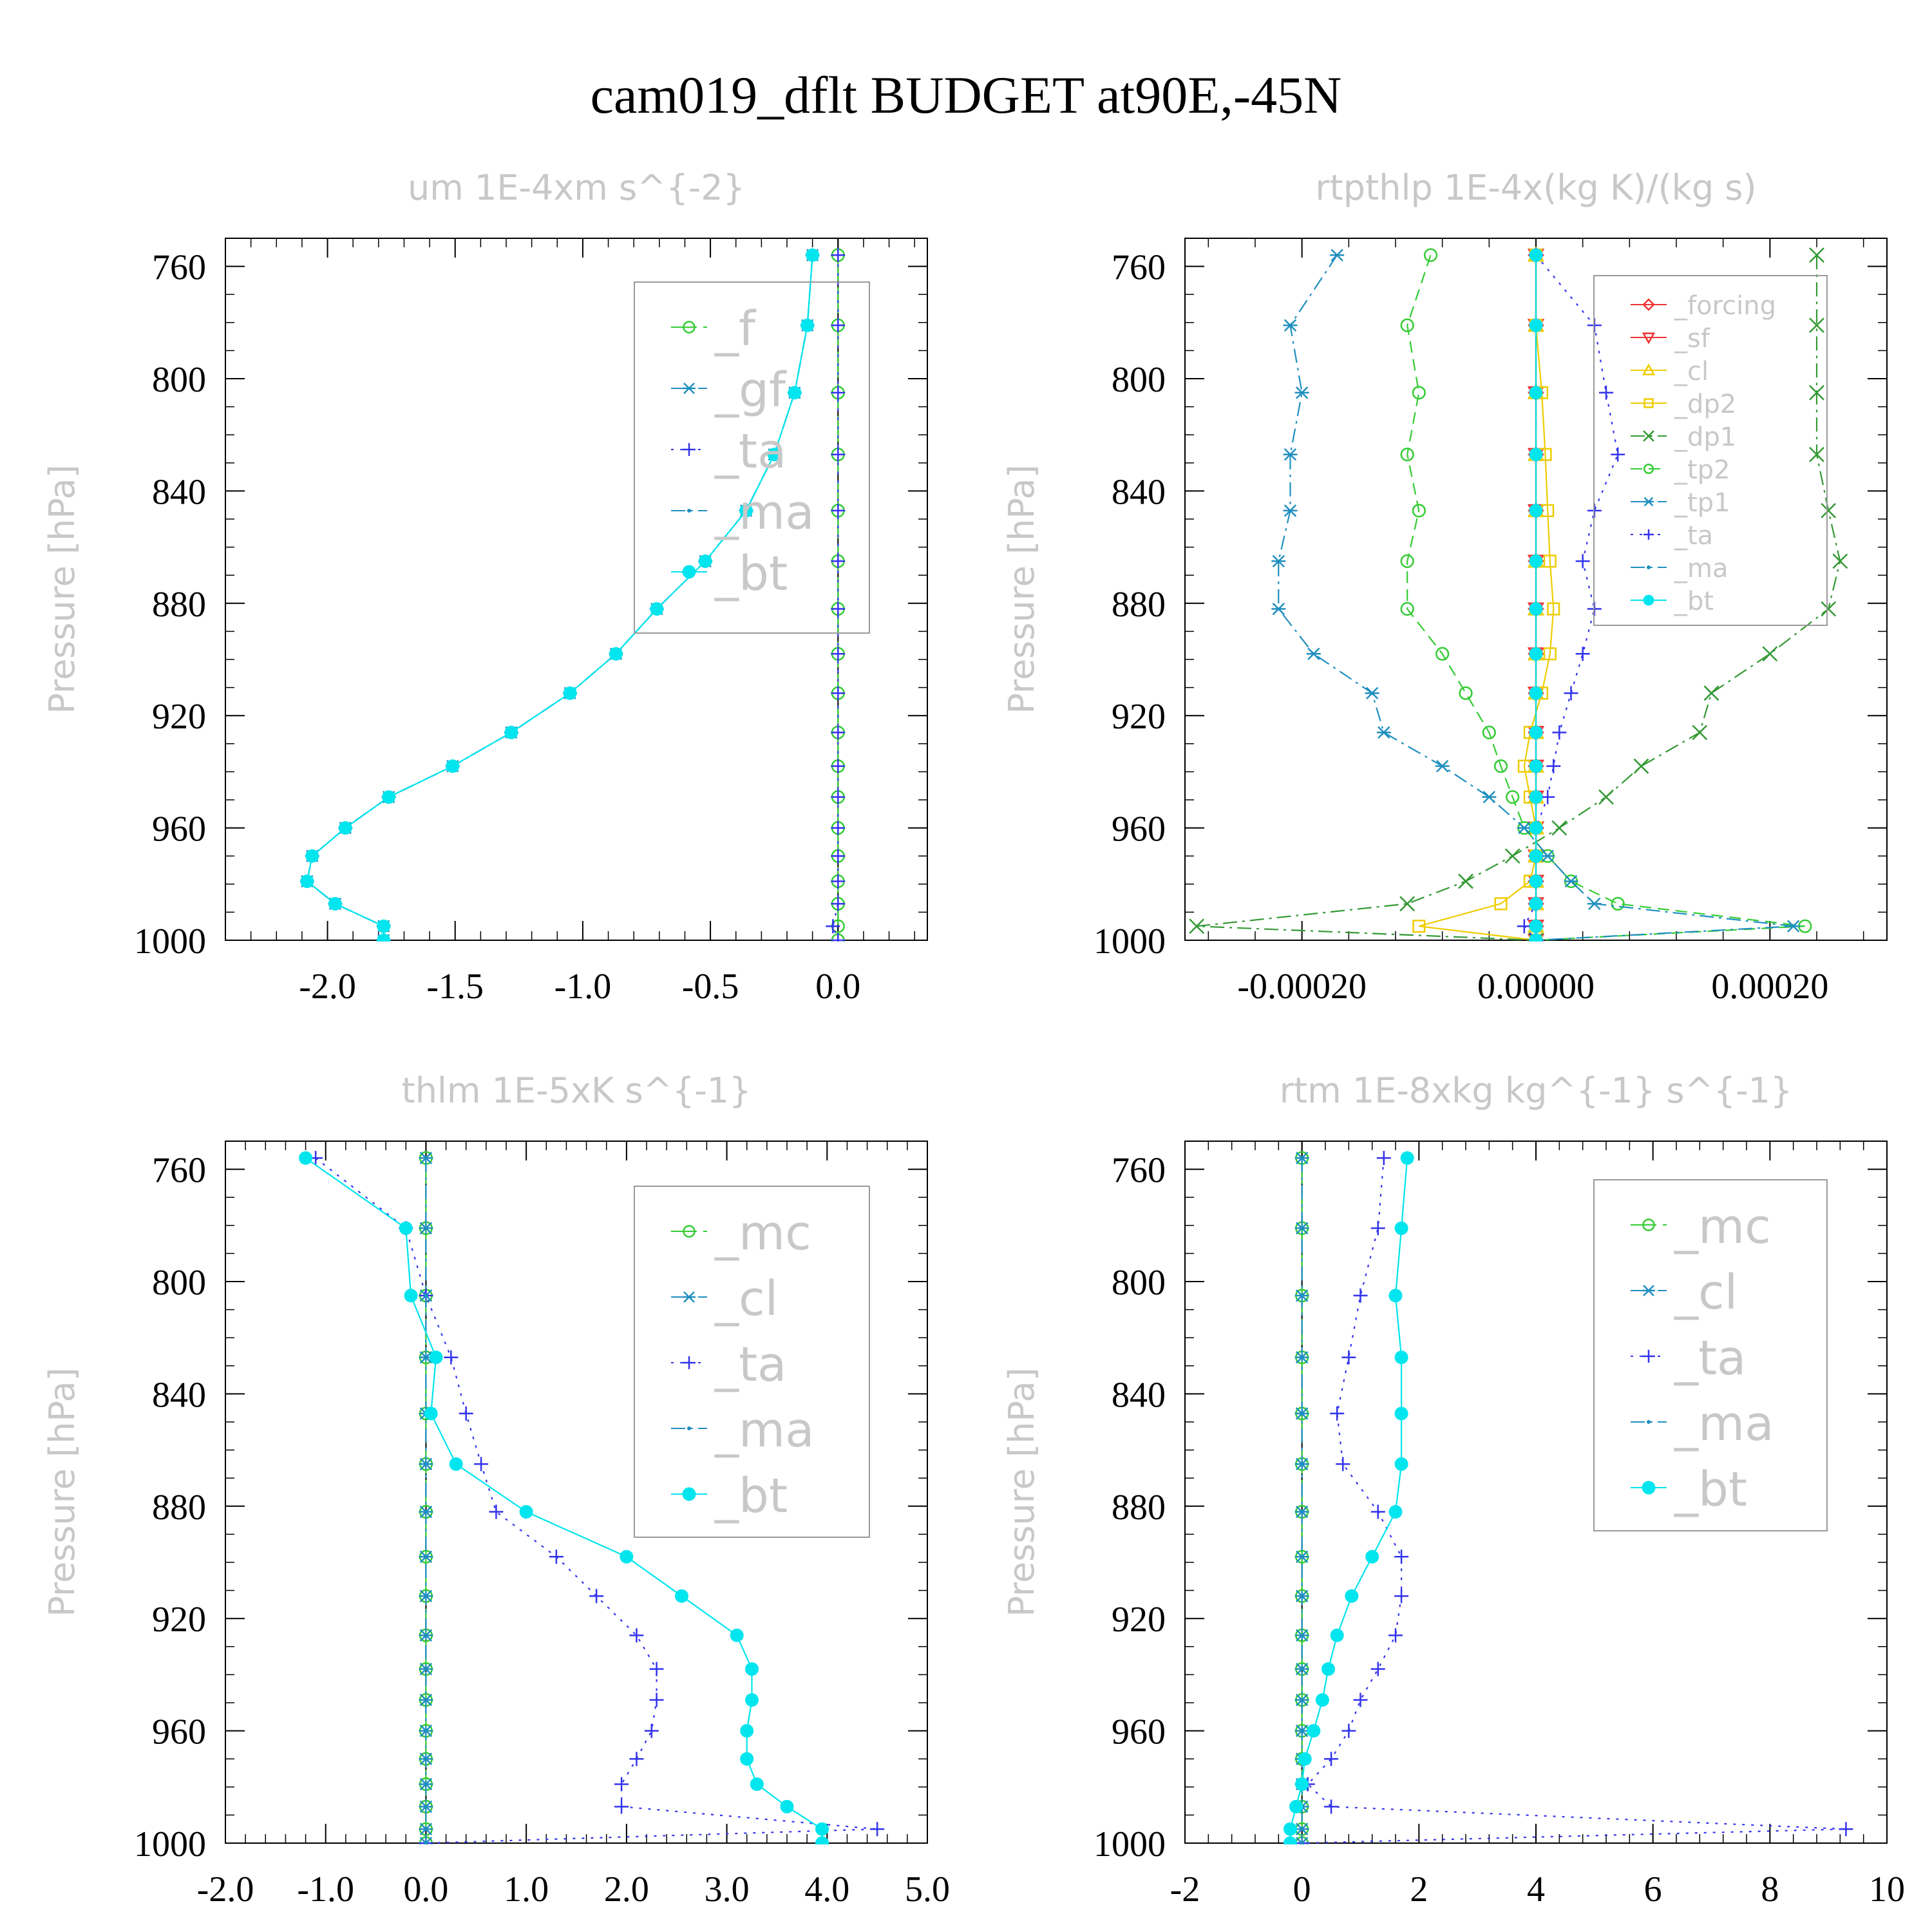 The width and height of the screenshot is (1932, 1932). I want to click on y-tick-label: 800, so click(179, 380).